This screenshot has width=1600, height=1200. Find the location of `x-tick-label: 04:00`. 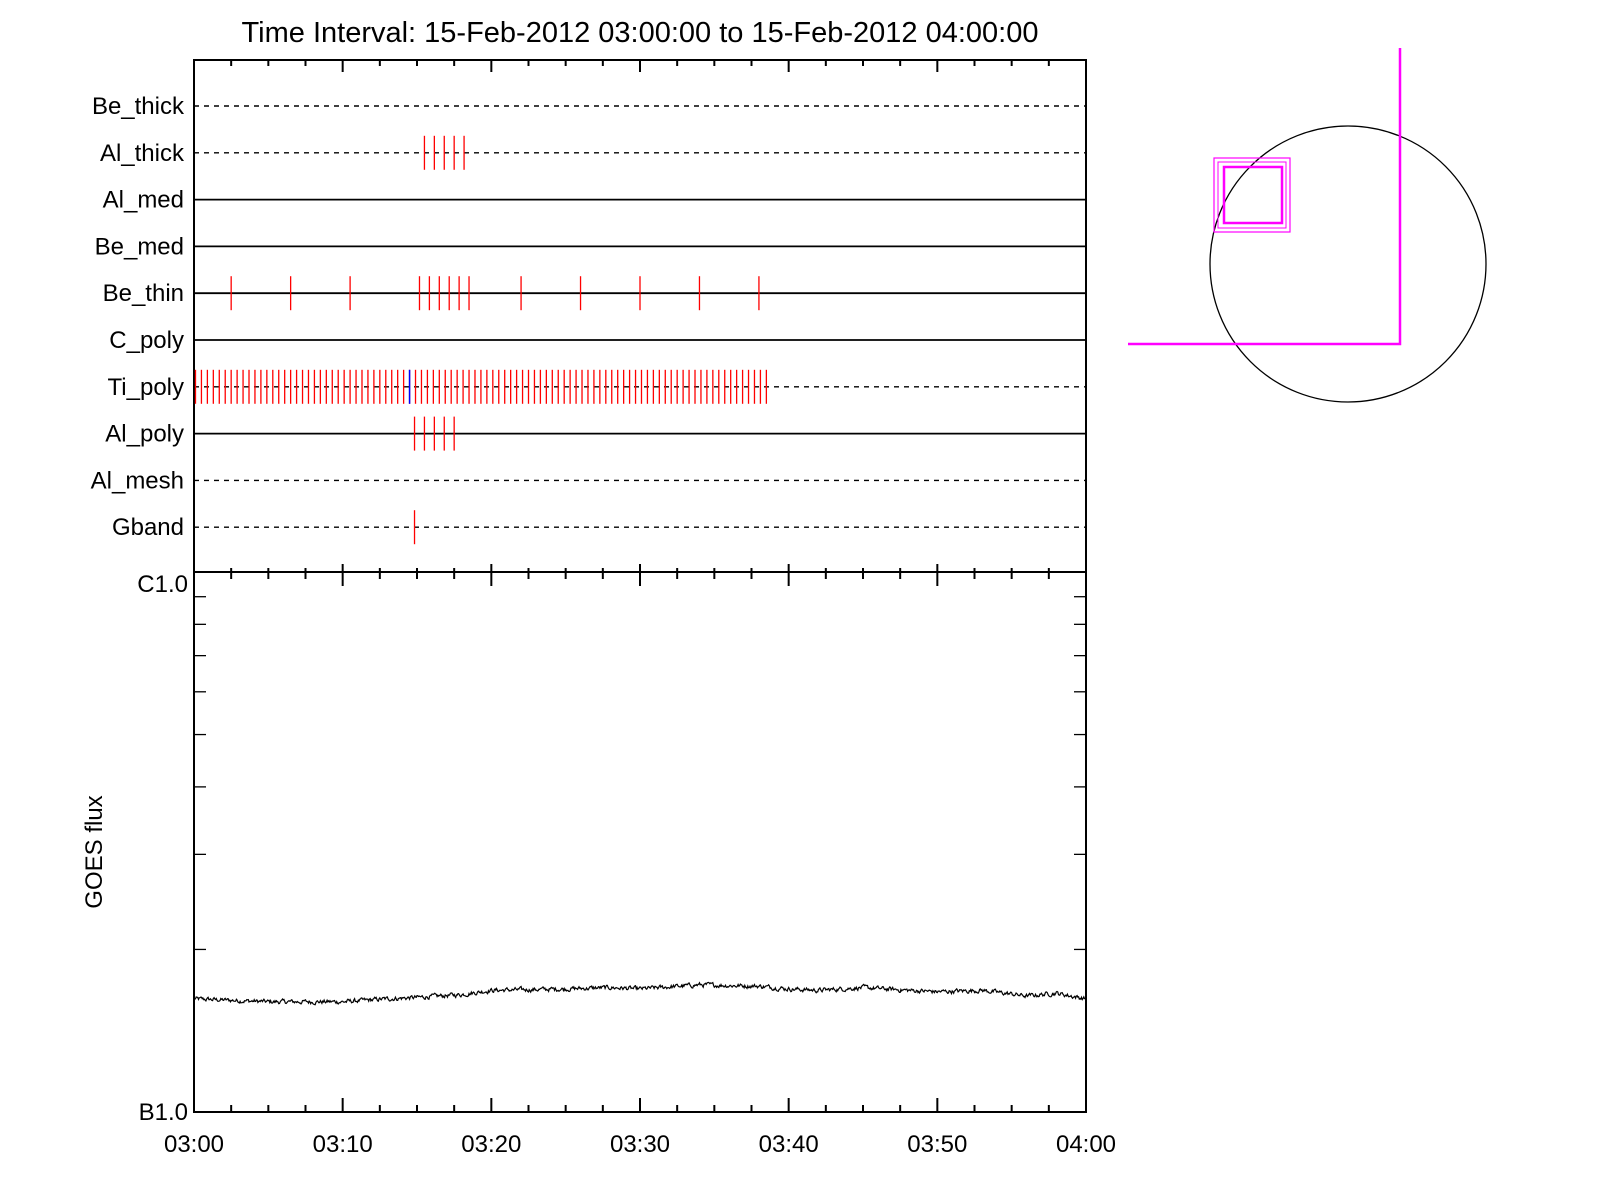

x-tick-label: 04:00 is located at coordinates (1086, 1144).